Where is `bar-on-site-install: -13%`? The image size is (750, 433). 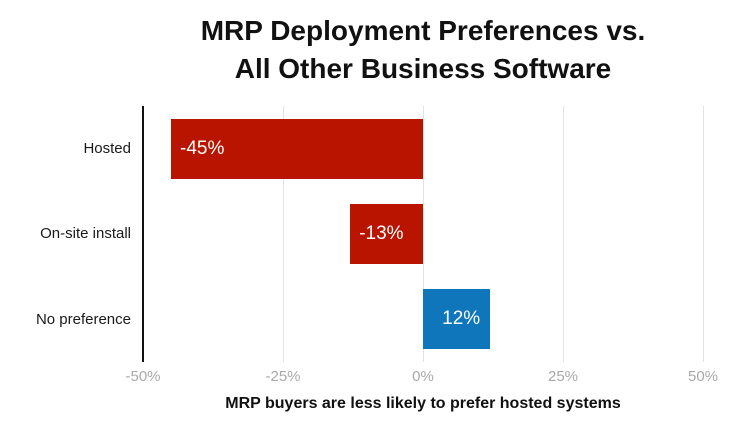 bar-on-site-install: -13% is located at coordinates (386, 234).